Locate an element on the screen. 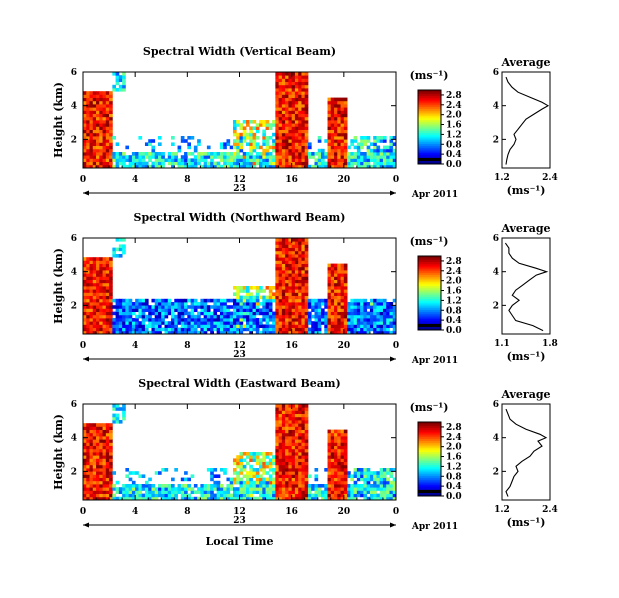  x-tick-label: 4 is located at coordinates (135, 512).